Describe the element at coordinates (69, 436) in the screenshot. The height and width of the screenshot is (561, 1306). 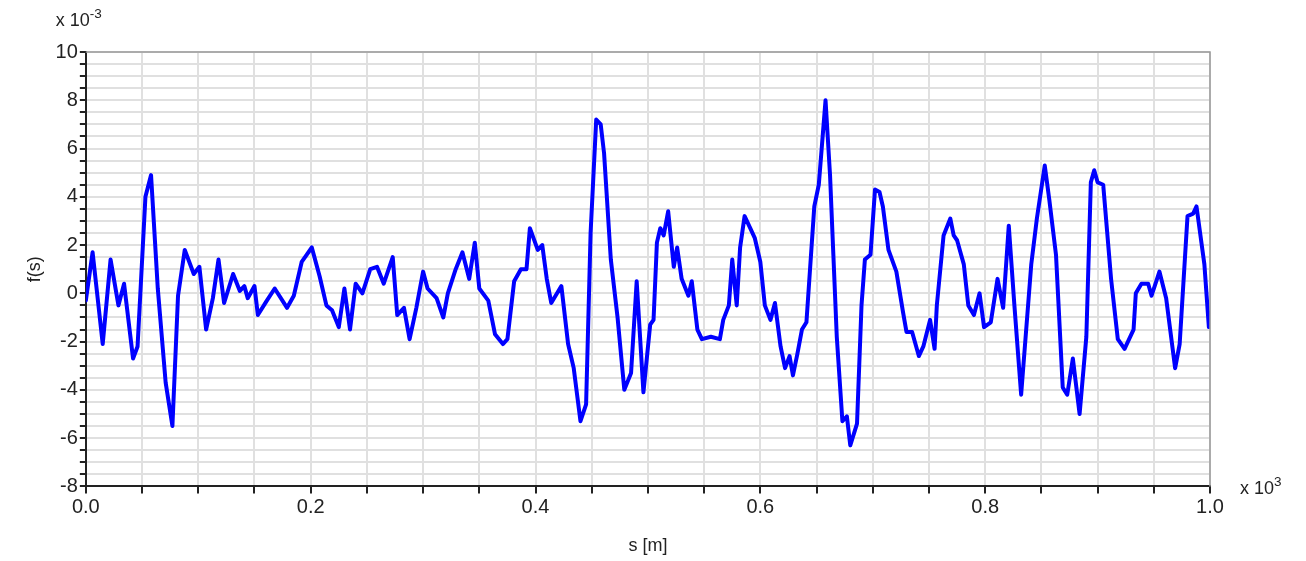
I see `y-tick-label: -6` at that location.